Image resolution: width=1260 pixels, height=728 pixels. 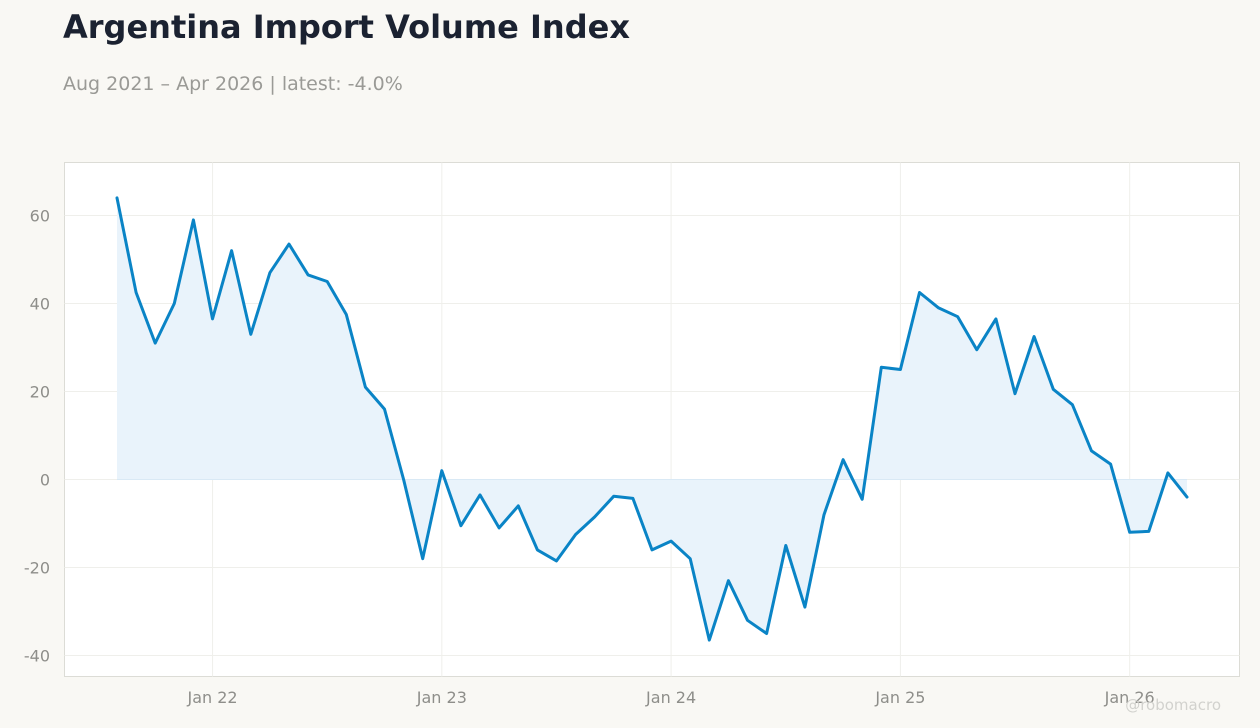 I want to click on y-axis: 60 40 20 0 -20 -40, so click(x=37, y=436).